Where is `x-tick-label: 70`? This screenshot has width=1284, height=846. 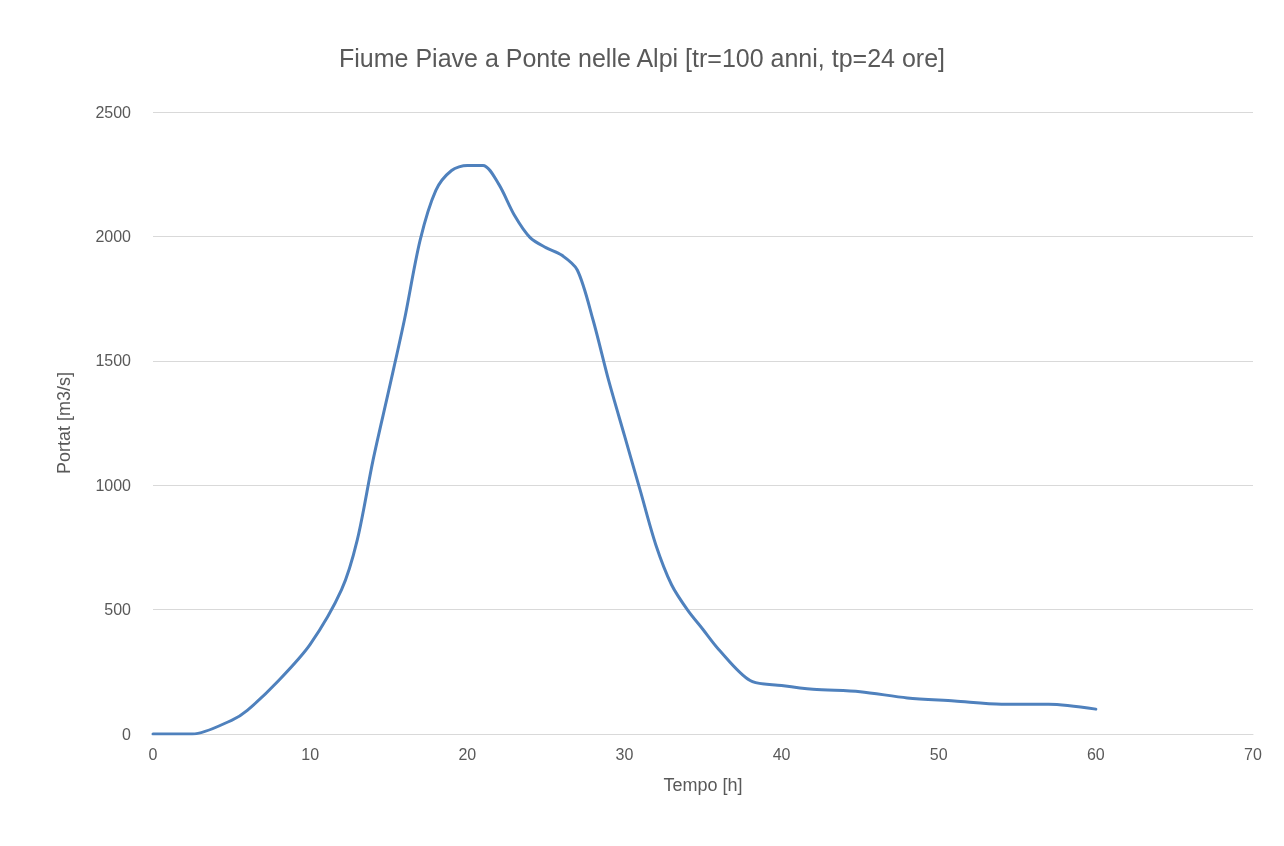
x-tick-label: 70 is located at coordinates (1253, 754).